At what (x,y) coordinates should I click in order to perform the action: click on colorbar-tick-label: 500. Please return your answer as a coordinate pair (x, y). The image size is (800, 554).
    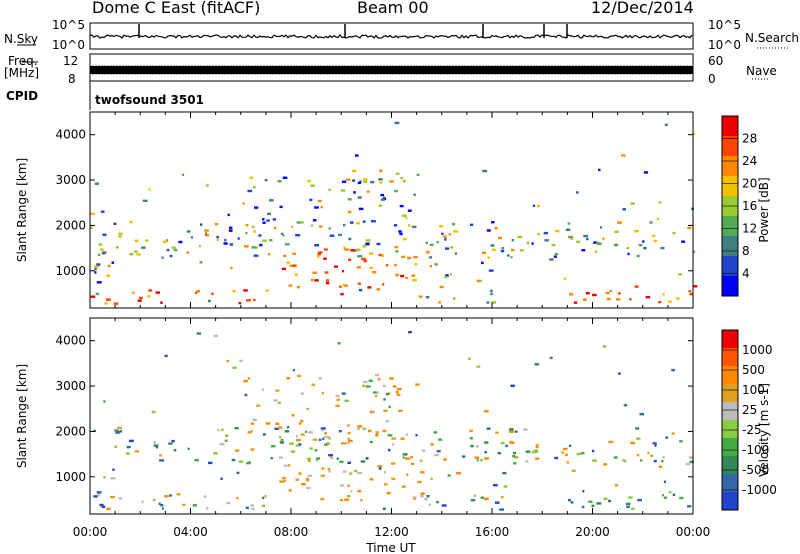
    Looking at the image, I should click on (753, 370).